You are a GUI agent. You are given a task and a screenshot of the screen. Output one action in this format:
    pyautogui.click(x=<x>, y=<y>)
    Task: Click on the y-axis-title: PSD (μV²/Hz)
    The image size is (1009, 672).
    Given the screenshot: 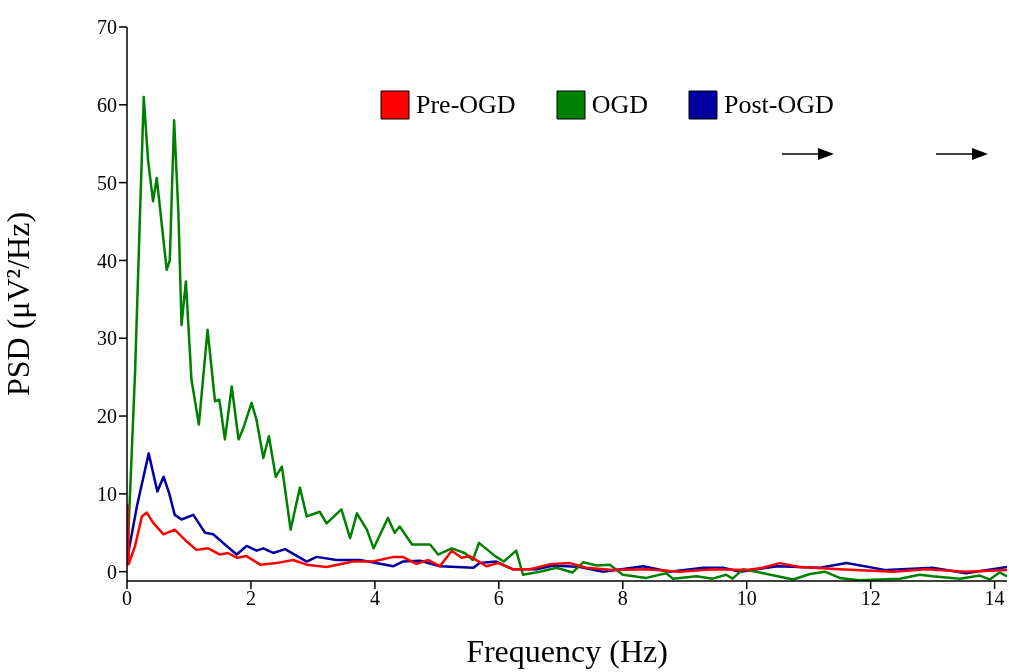 What is the action you would take?
    pyautogui.click(x=18, y=304)
    